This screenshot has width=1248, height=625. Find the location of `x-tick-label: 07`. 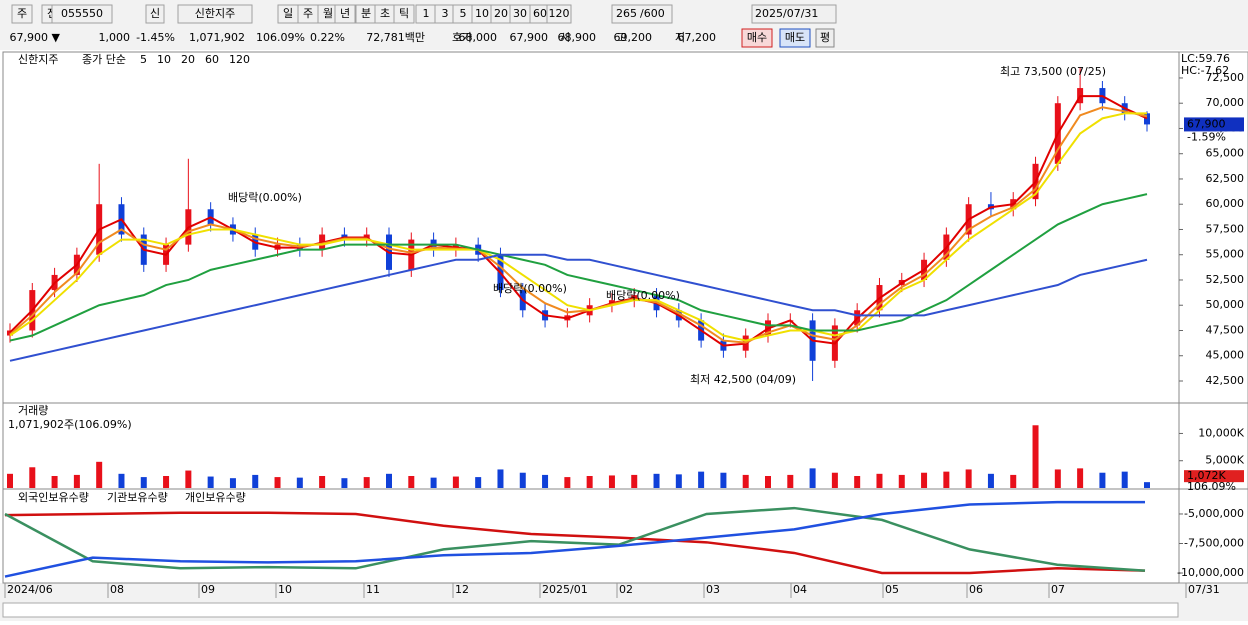

x-tick-label: 07 is located at coordinates (1058, 589).